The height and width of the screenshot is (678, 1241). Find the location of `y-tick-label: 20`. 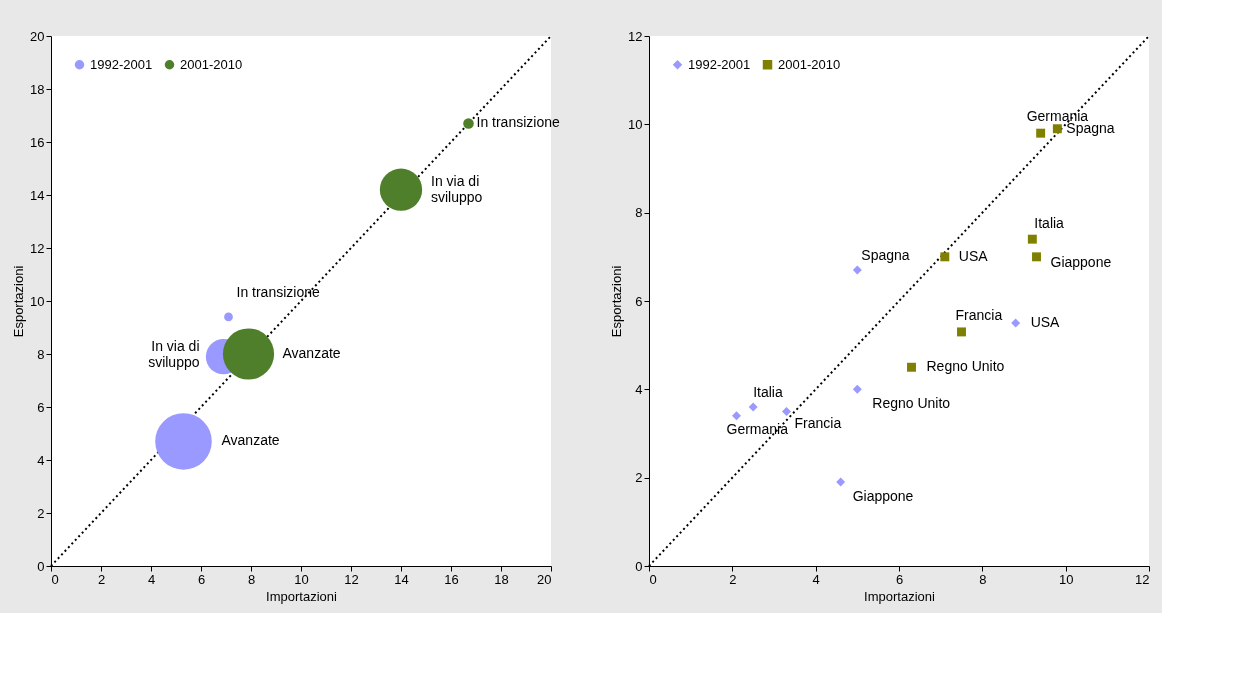

y-tick-label: 20 is located at coordinates (37, 36).